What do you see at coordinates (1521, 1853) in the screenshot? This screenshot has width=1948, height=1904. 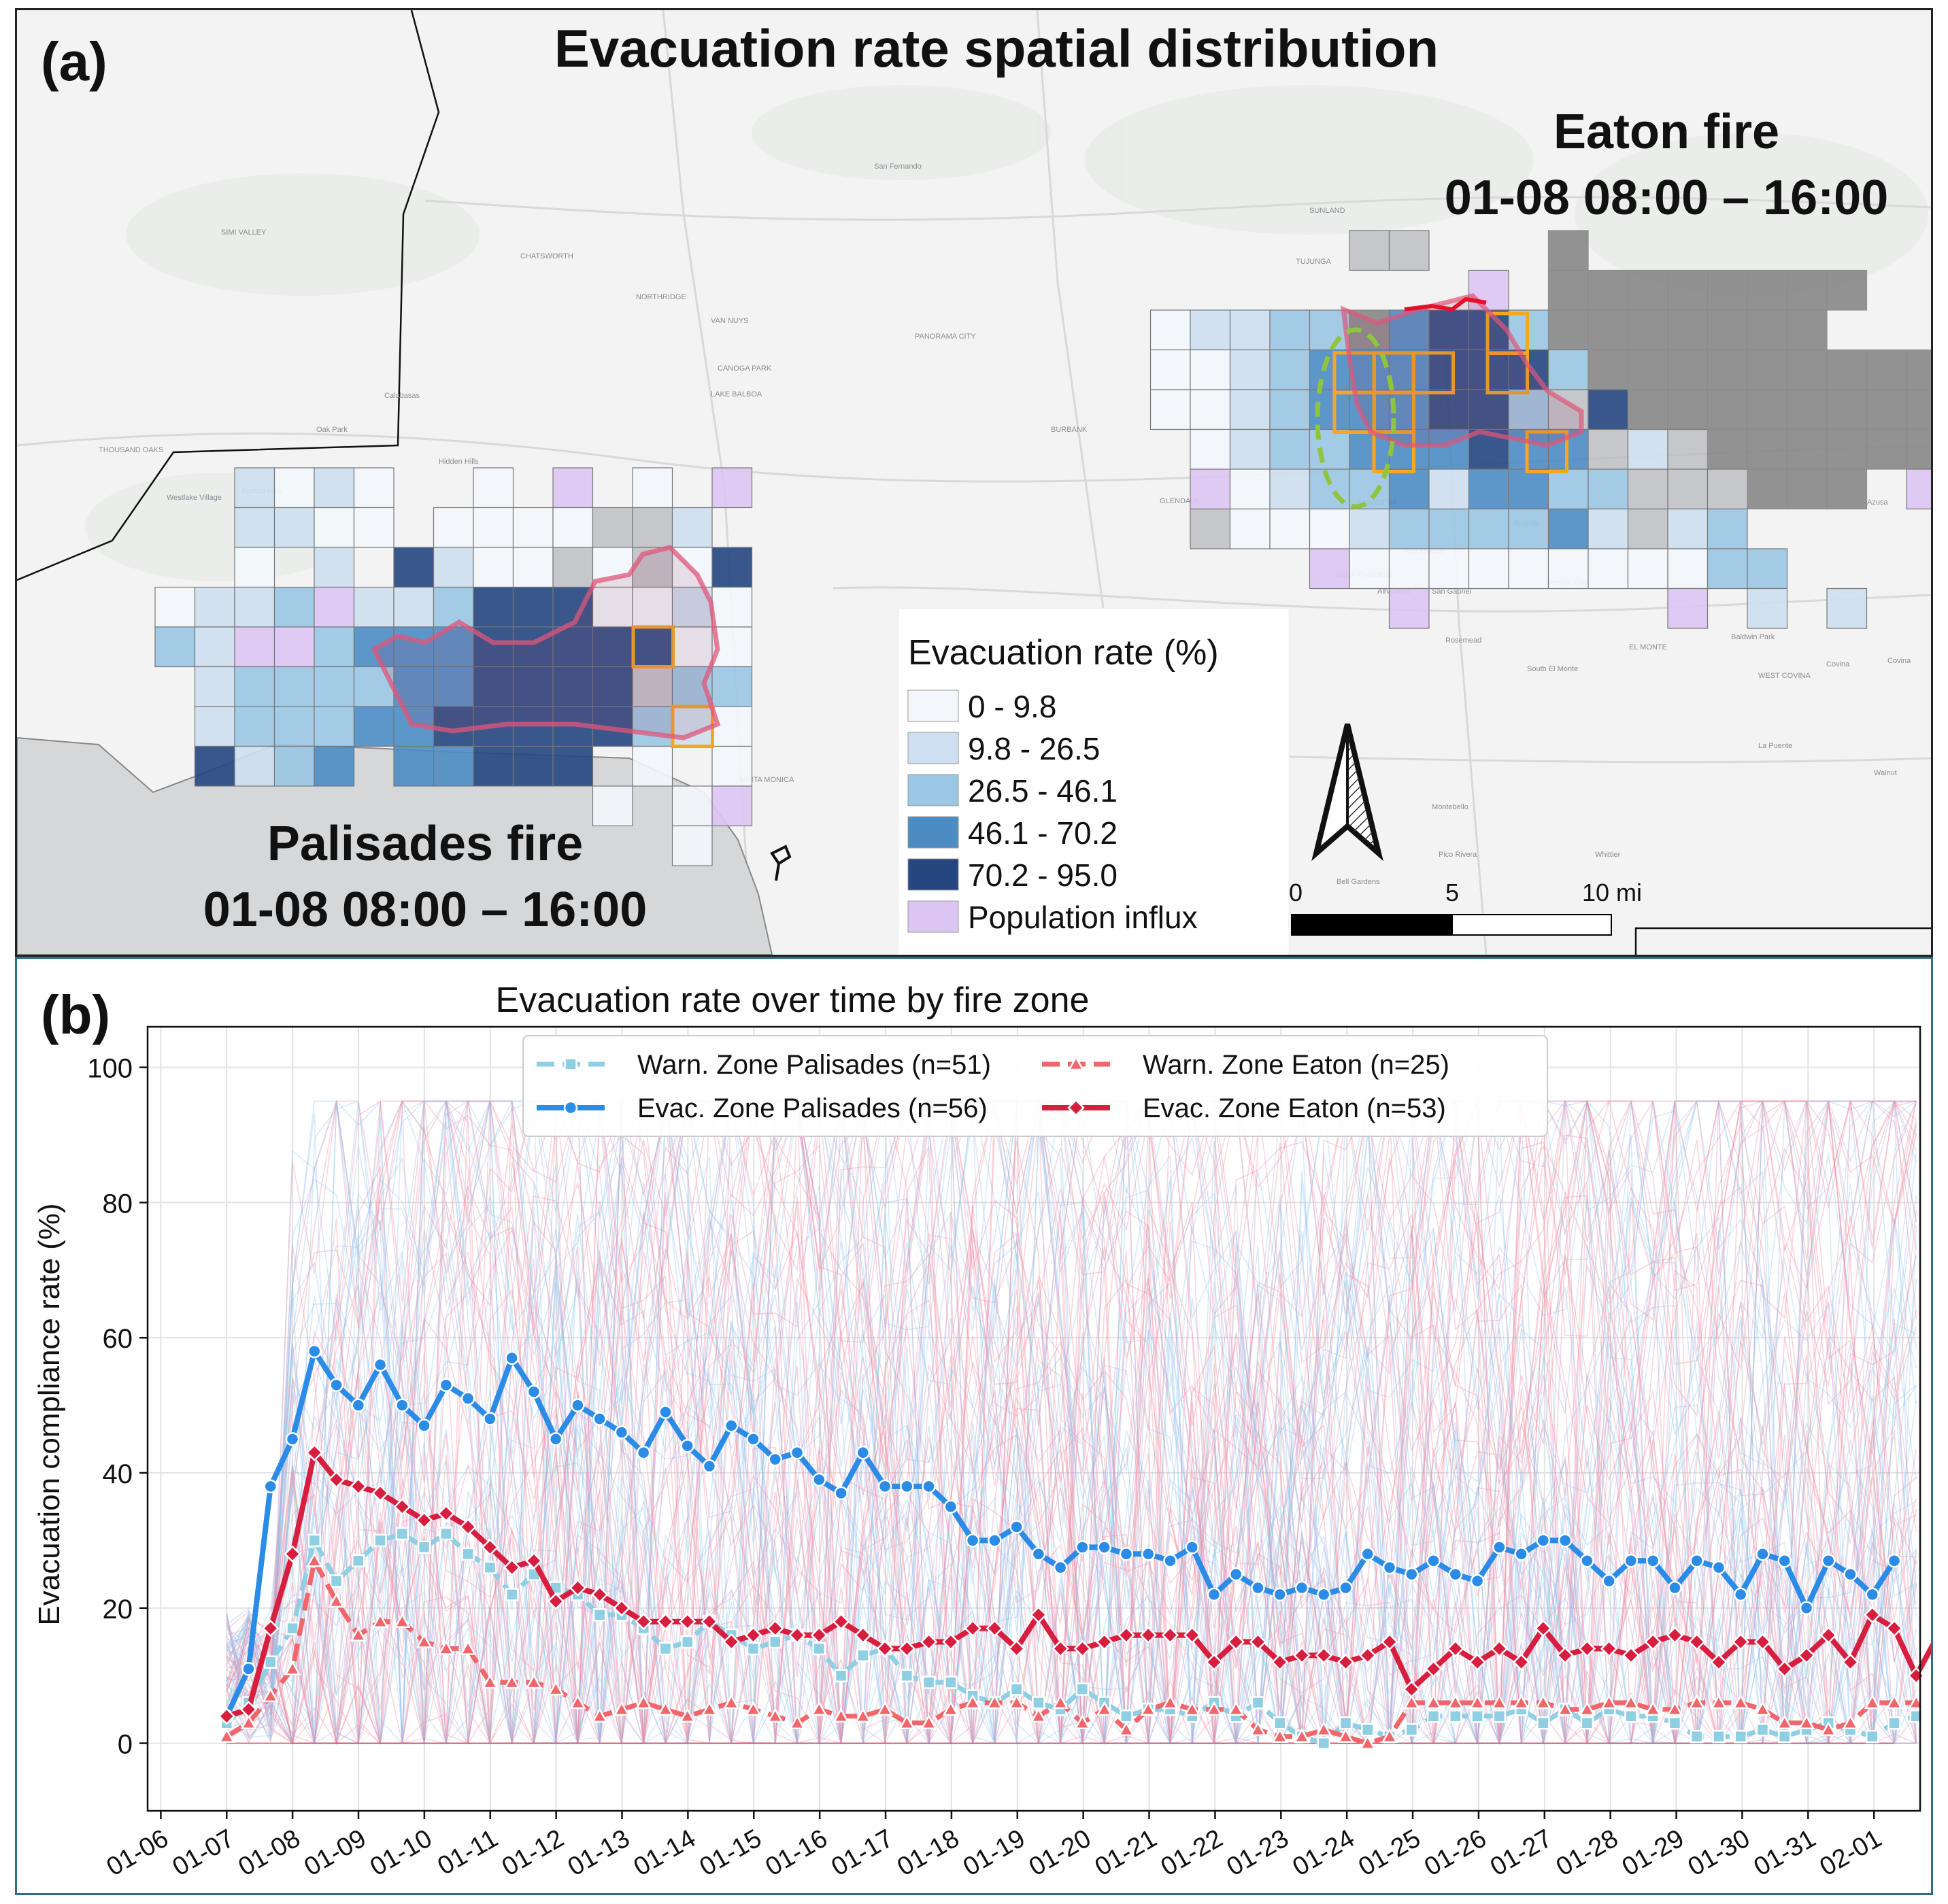 I see `x-tick-label: 01-27` at bounding box center [1521, 1853].